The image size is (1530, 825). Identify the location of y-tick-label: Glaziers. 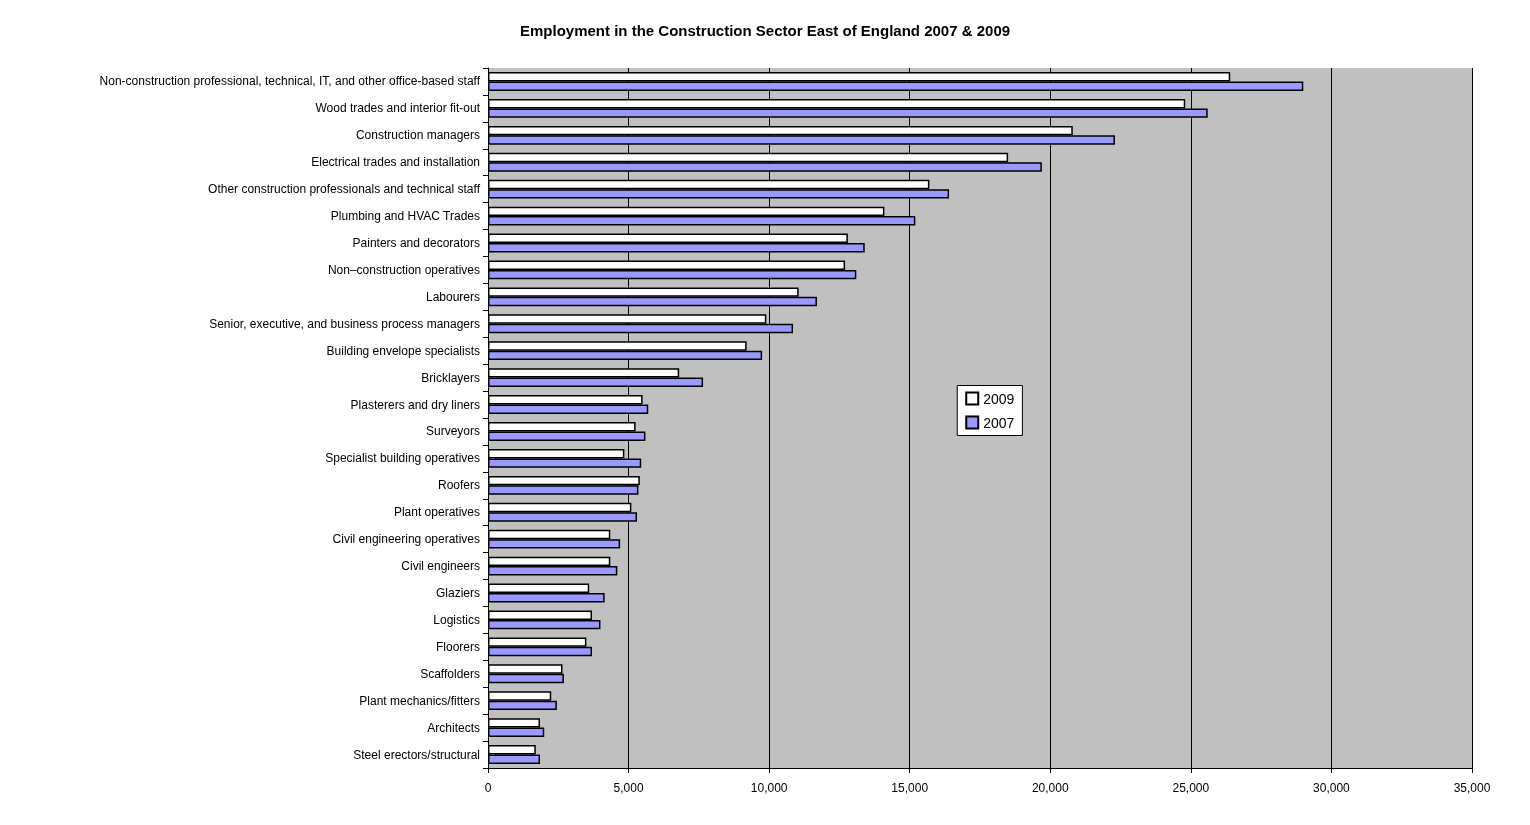
(457, 593).